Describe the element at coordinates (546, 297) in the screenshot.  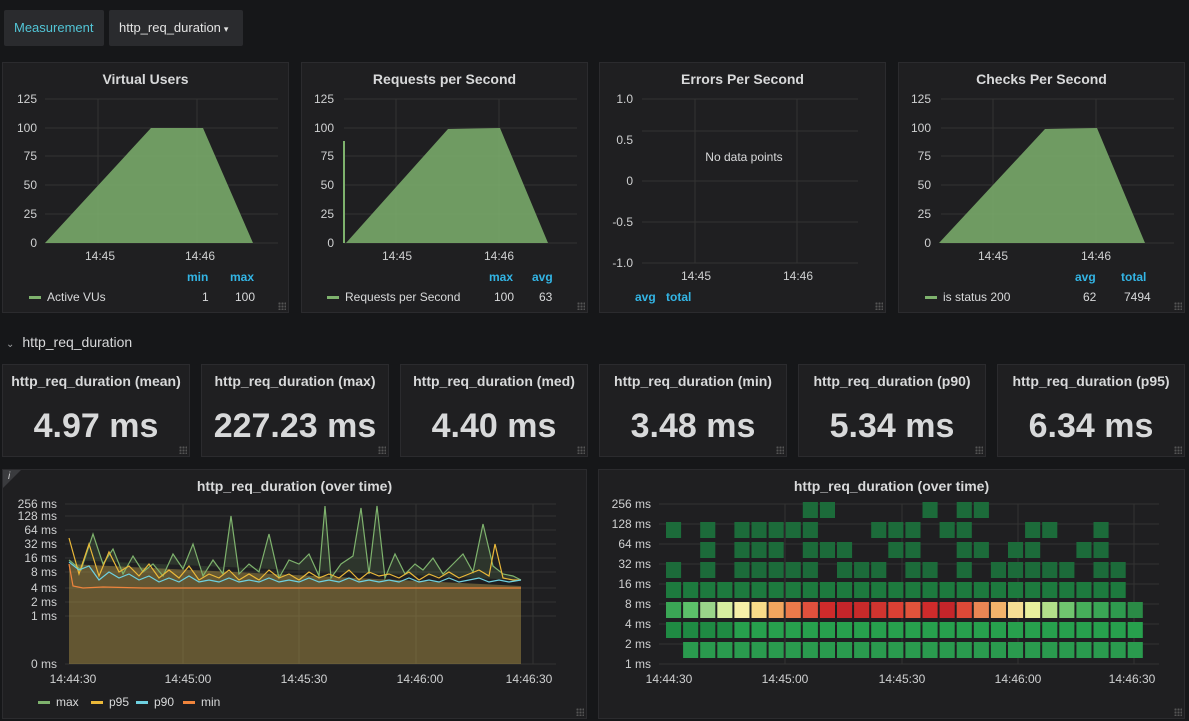
I see `legend-value-avg: 63` at that location.